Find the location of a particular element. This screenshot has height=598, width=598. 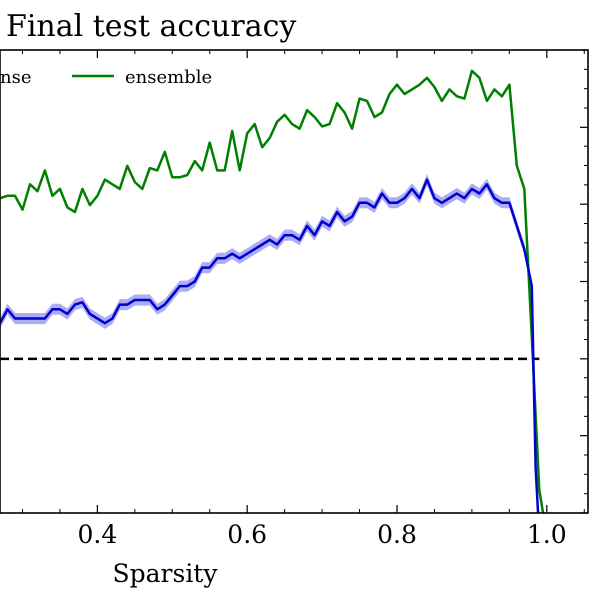

x-tick-label: 0.6 is located at coordinates (247, 534).